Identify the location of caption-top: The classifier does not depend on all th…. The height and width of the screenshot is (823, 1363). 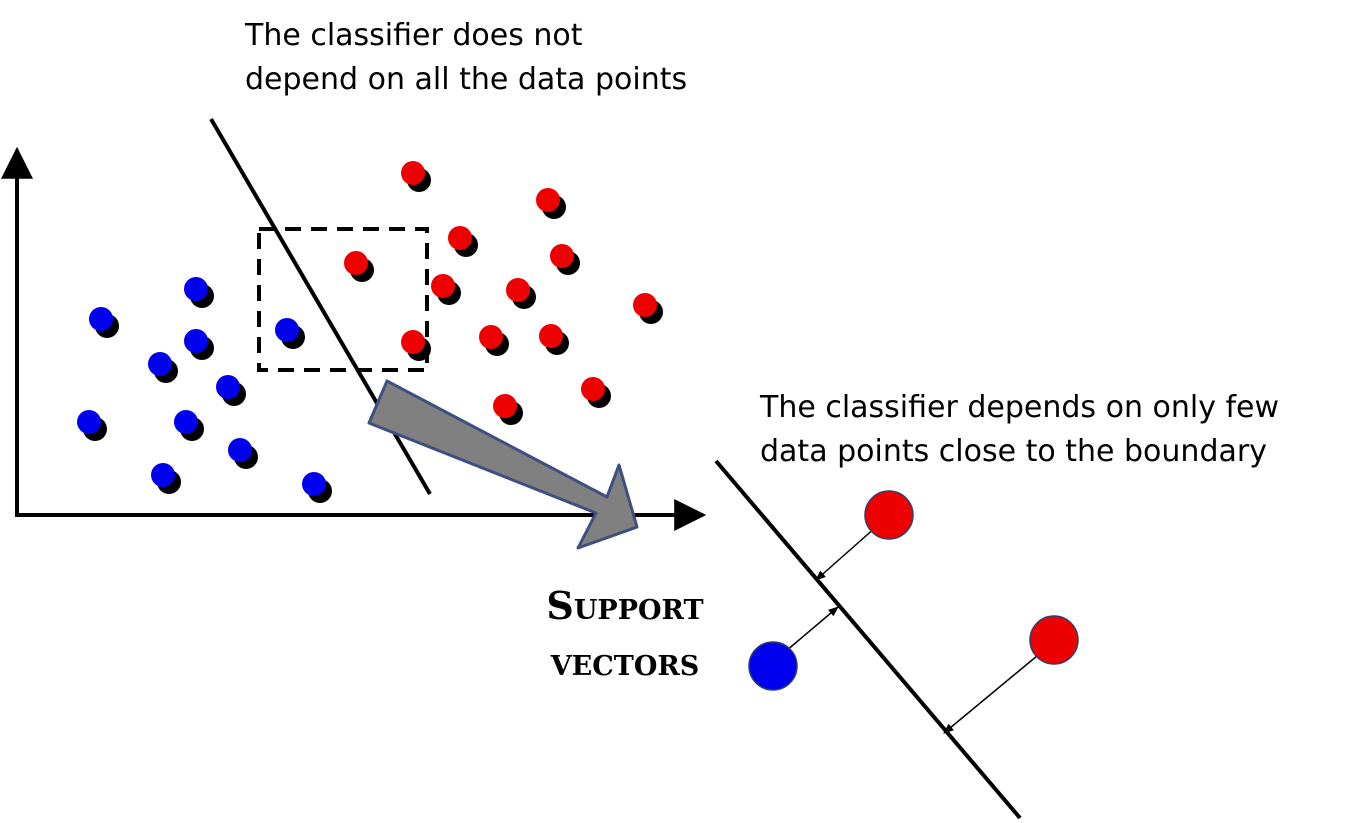
(466, 58).